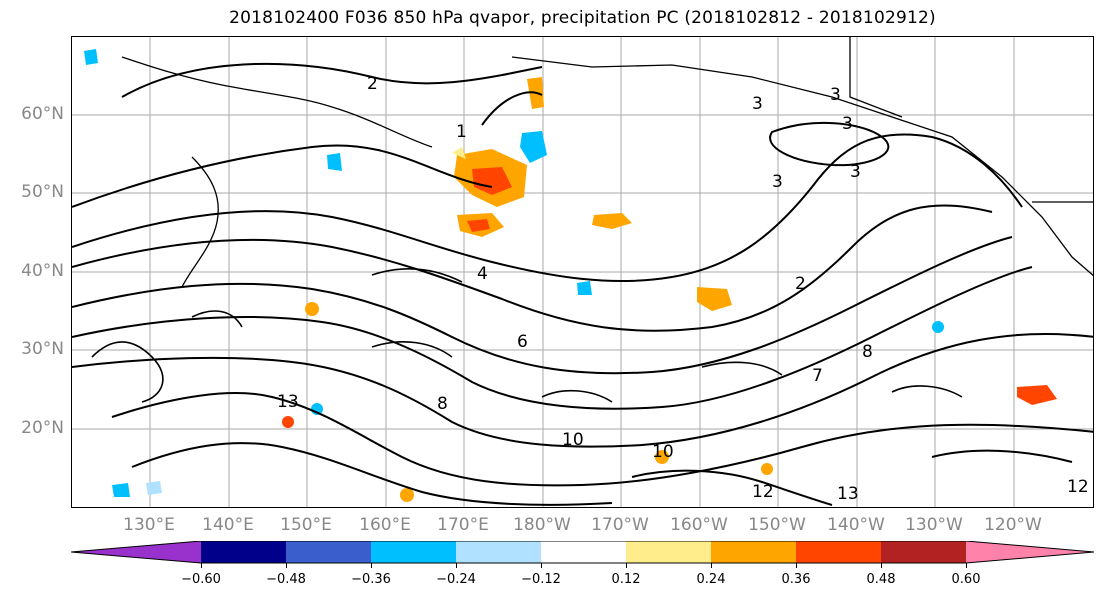 The image size is (1105, 601). I want to click on lat-label-30n: 30°N, so click(42, 349).